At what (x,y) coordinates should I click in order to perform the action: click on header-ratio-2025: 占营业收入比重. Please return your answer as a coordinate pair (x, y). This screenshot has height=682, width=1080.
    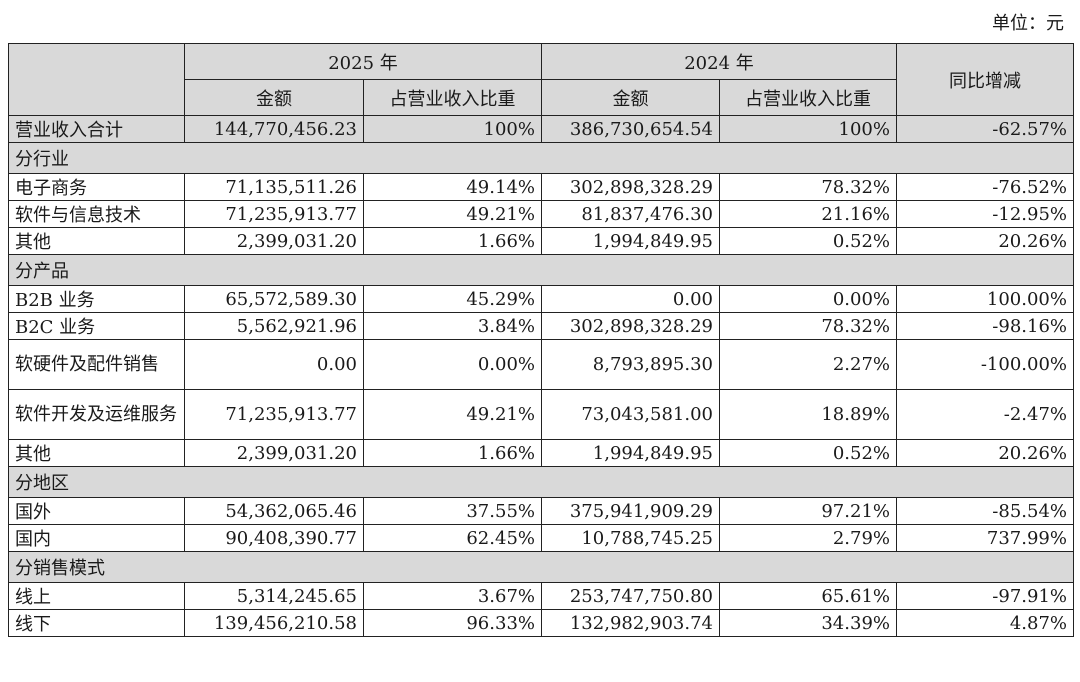
    Looking at the image, I should click on (452, 97).